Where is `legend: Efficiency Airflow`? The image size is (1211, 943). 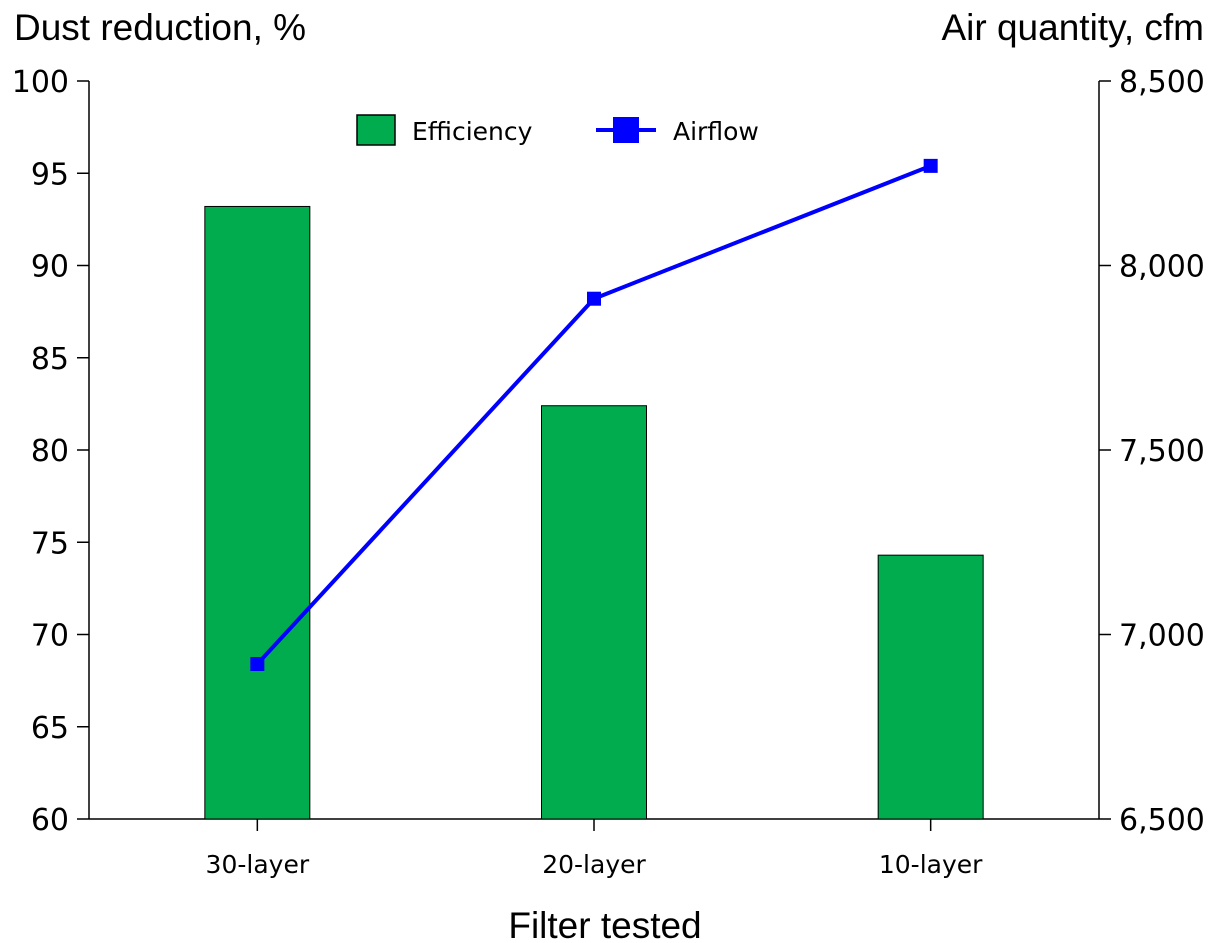 legend: Efficiency Airflow is located at coordinates (557, 130).